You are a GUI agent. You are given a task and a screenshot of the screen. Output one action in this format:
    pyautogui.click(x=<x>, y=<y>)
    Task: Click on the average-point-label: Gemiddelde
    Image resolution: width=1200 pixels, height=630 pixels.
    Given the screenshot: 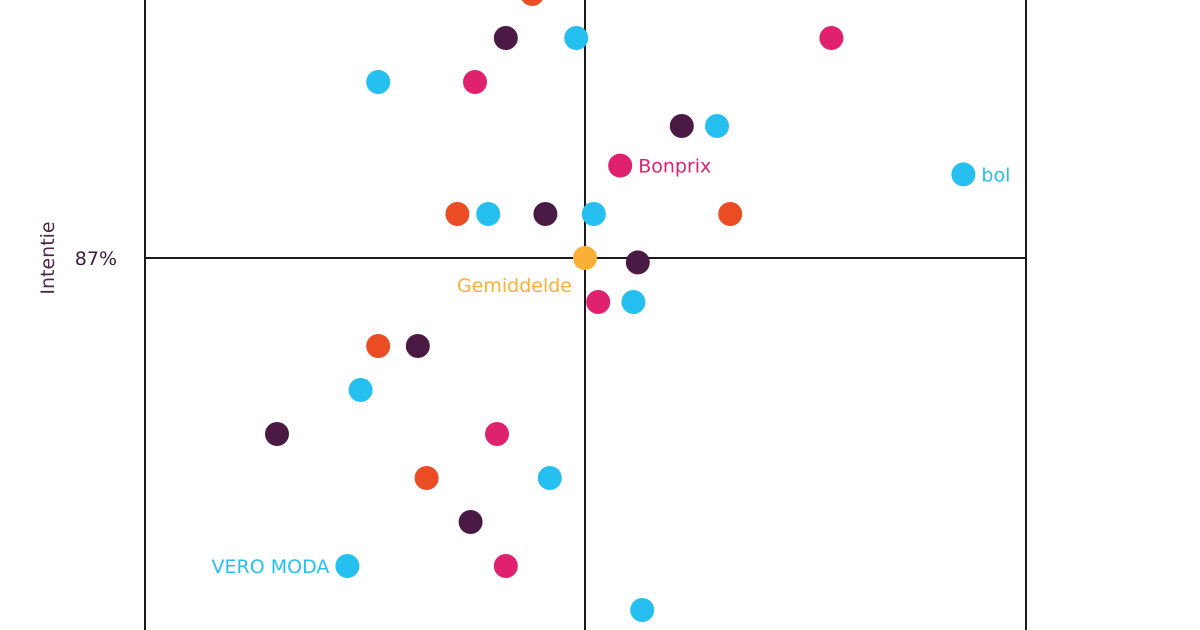 What is the action you would take?
    pyautogui.click(x=514, y=286)
    